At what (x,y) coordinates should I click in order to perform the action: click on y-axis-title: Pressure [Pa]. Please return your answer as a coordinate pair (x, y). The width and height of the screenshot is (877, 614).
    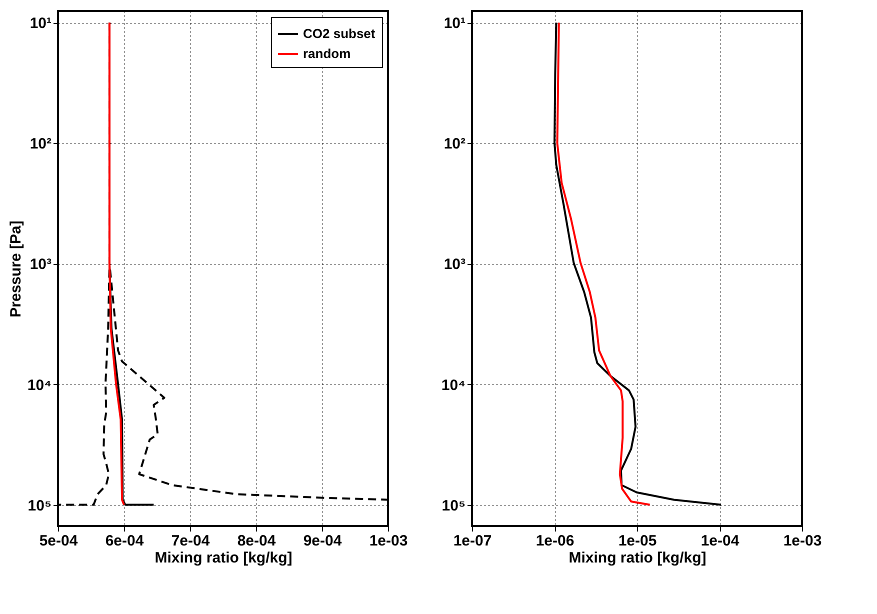
    Looking at the image, I should click on (15, 269).